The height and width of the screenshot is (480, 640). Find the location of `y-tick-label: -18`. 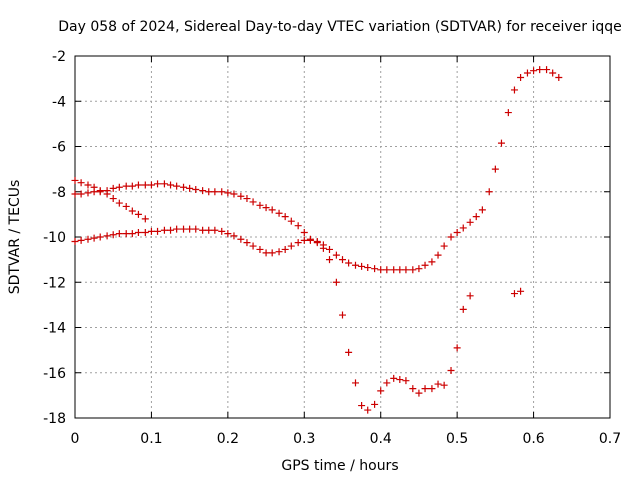

y-tick-label: -18 is located at coordinates (54, 419).